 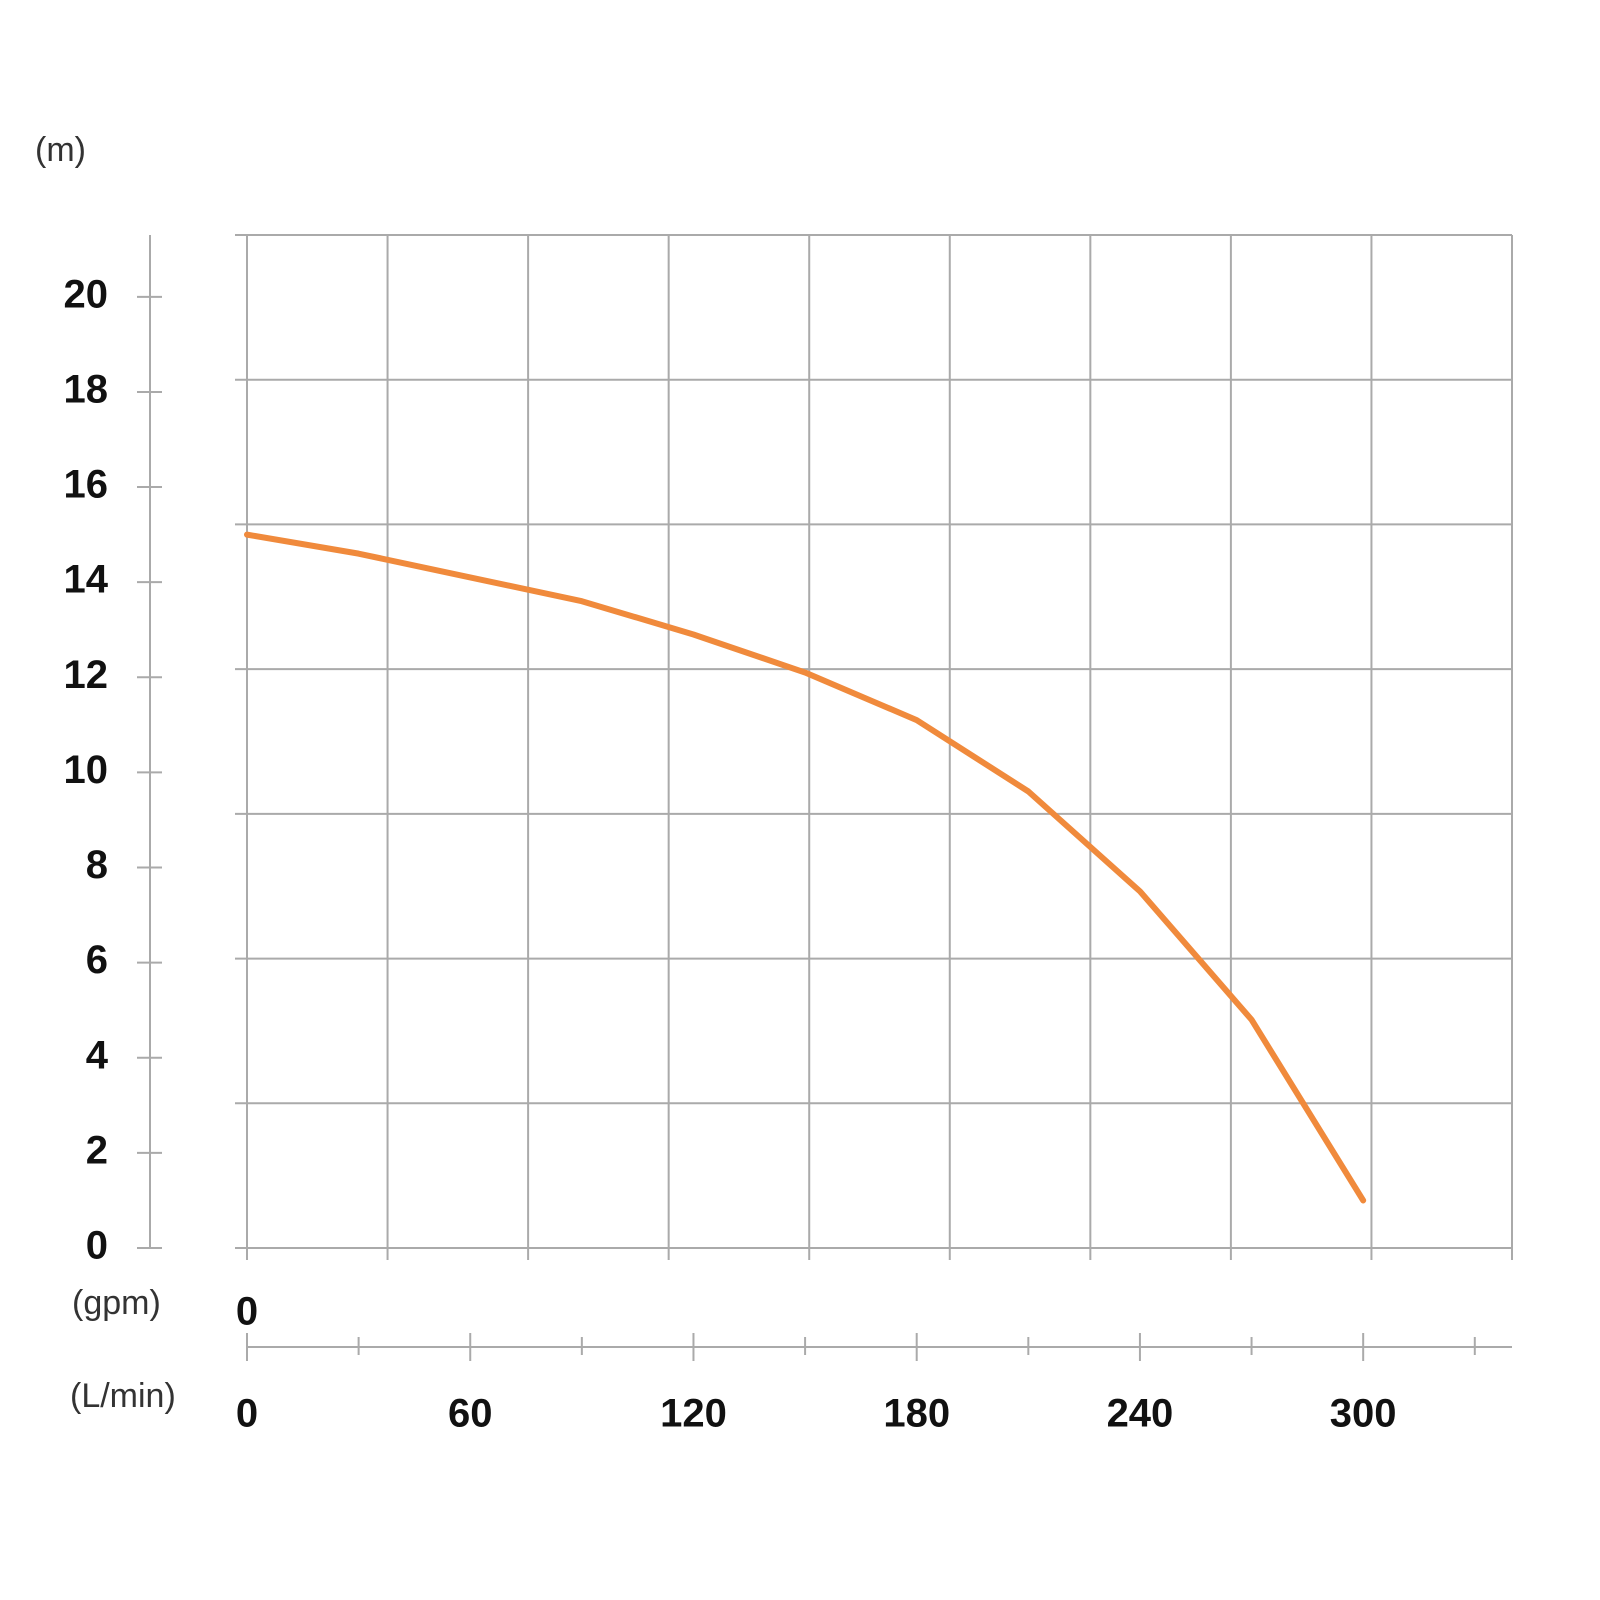 I want to click on y-tick-label: 6, so click(x=97, y=960).